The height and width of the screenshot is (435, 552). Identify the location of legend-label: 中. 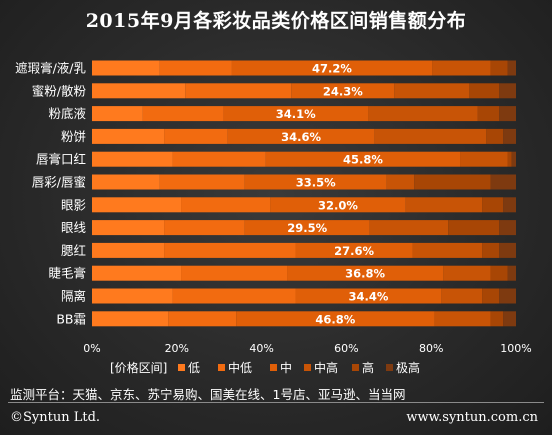
(286, 367).